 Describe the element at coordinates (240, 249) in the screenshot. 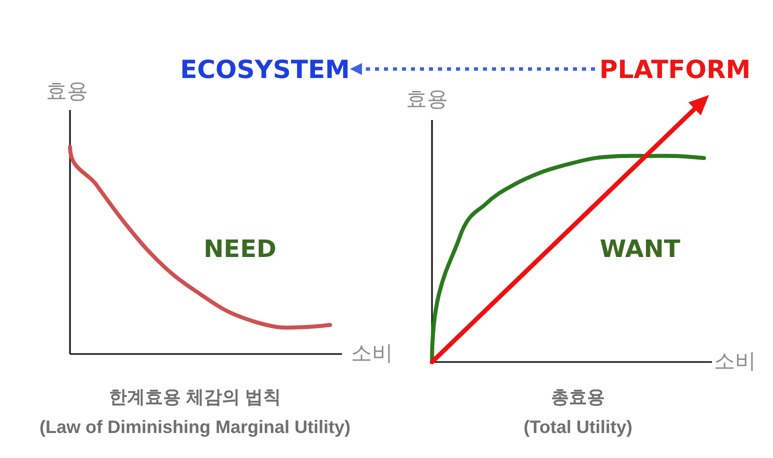

I see `annotation: NEED` at that location.